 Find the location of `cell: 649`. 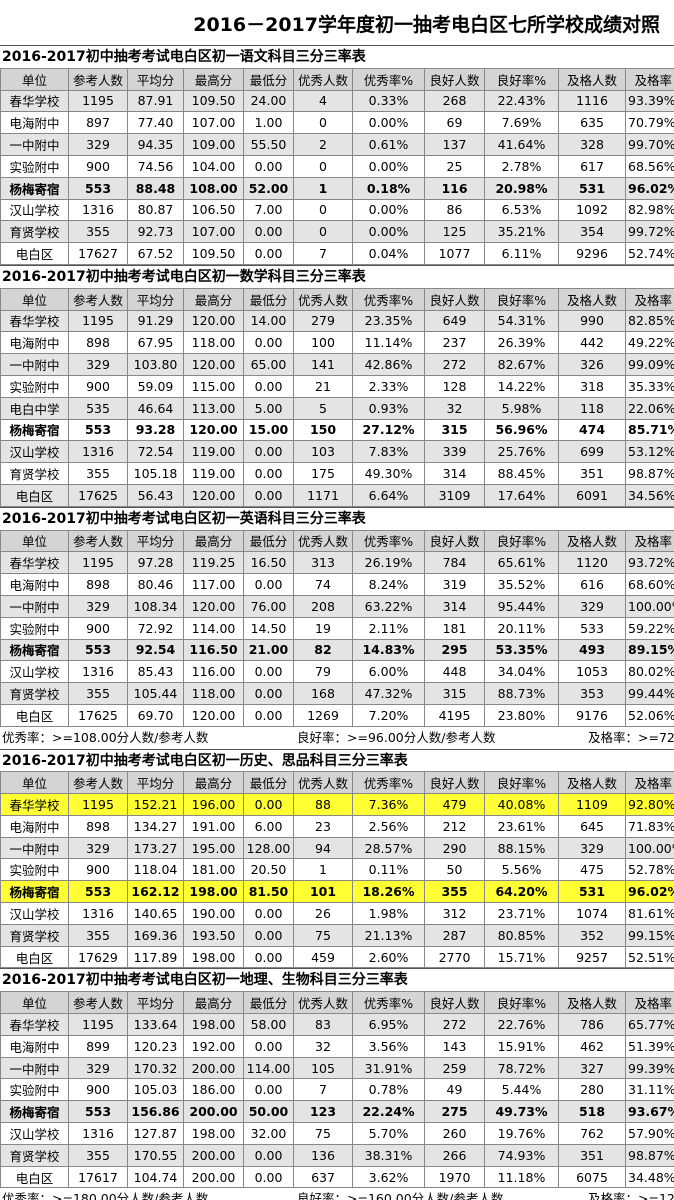

cell: 649 is located at coordinates (454, 321).